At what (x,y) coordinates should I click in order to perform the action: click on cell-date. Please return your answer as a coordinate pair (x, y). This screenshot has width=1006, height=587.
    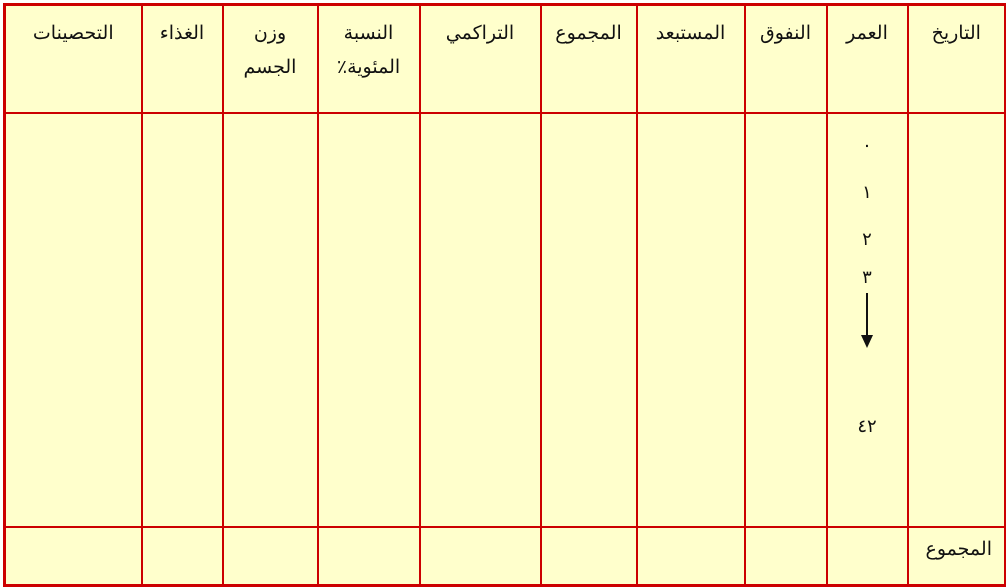
    Looking at the image, I should click on (956, 320).